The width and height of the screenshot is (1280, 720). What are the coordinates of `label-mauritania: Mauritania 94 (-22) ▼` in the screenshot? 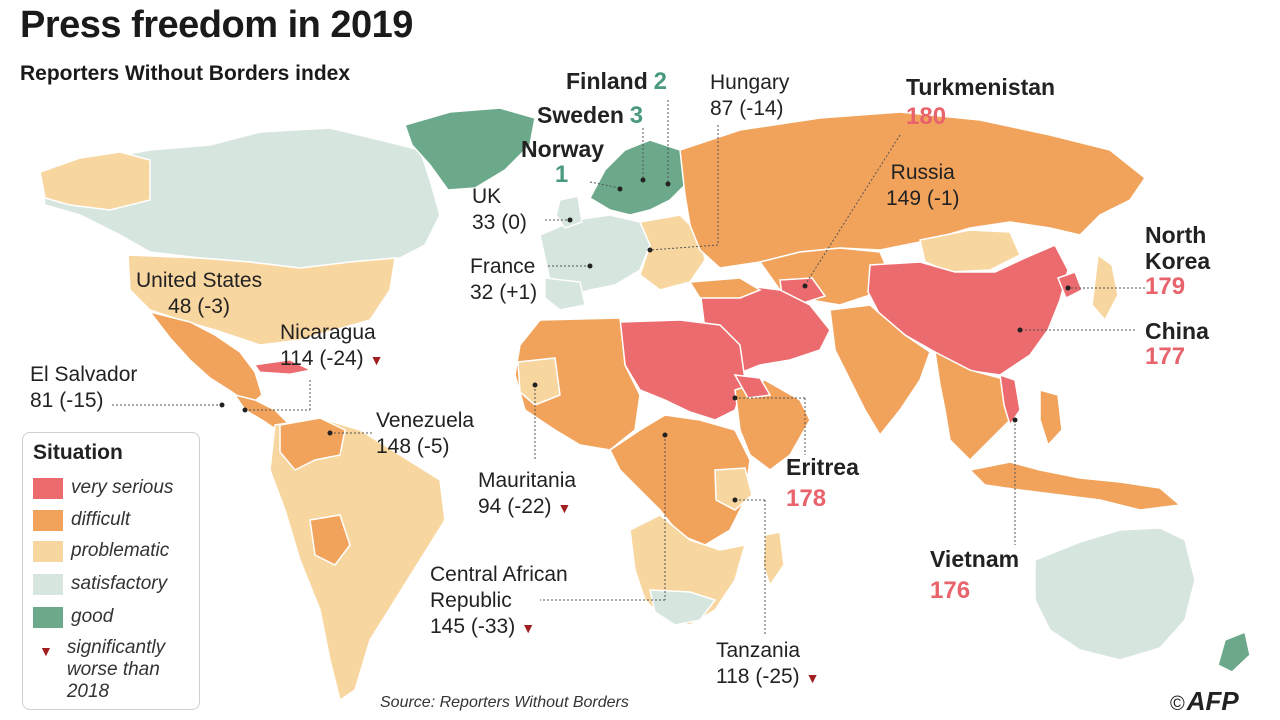 It's located at (527, 493).